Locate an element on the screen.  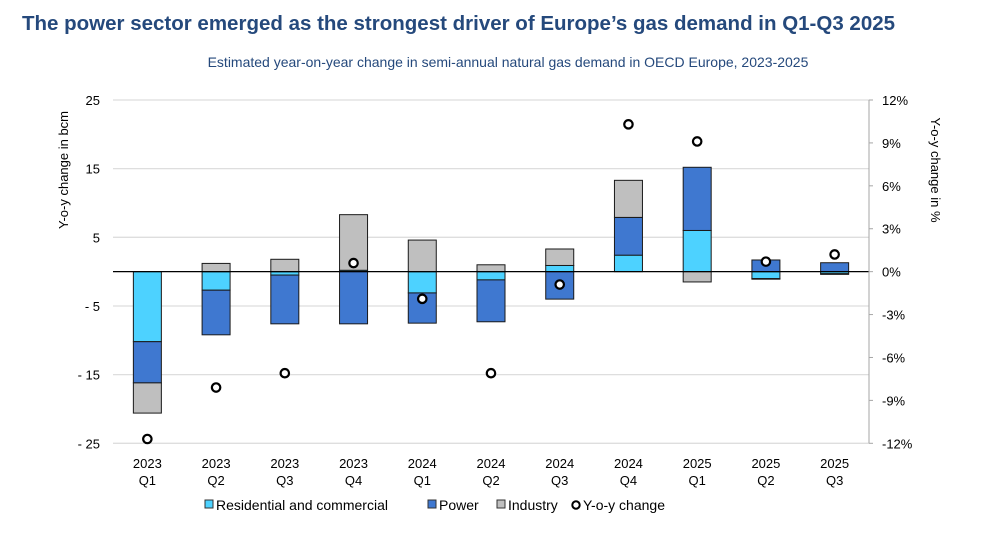
y-tick-label: - 25 is located at coordinates (89, 443).